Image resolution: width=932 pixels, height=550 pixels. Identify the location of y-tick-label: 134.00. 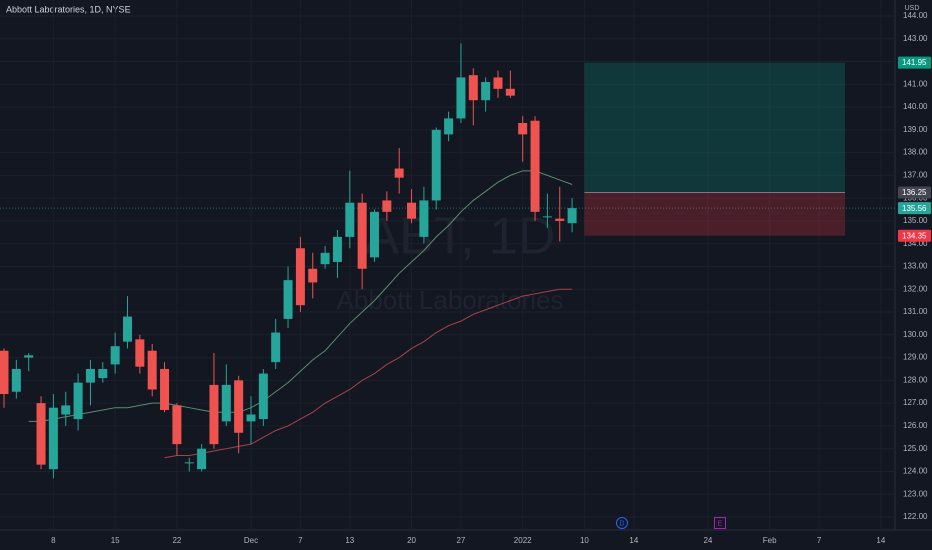
(915, 243).